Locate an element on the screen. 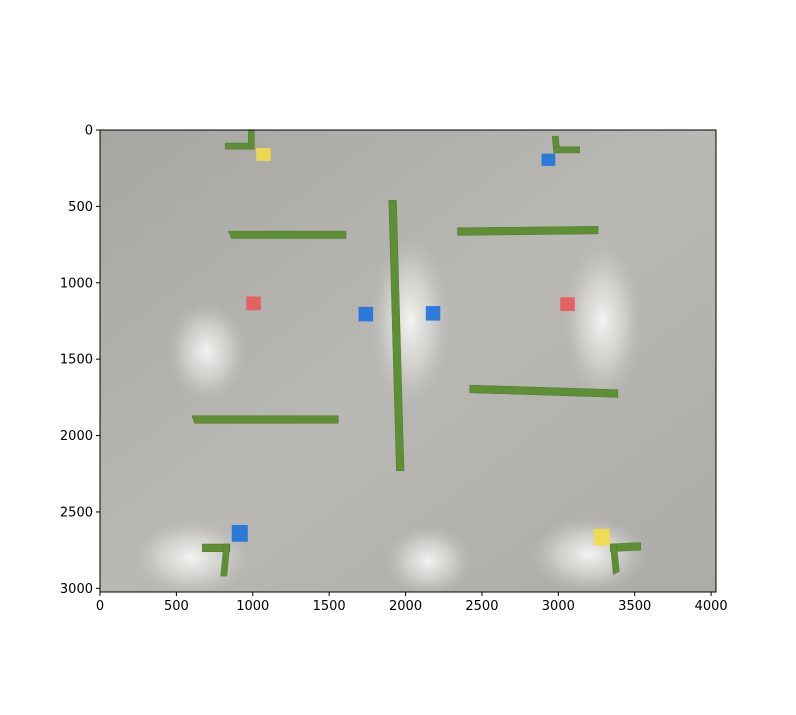 This screenshot has width=796, height=715. x-tick-label: 3500 is located at coordinates (634, 606).